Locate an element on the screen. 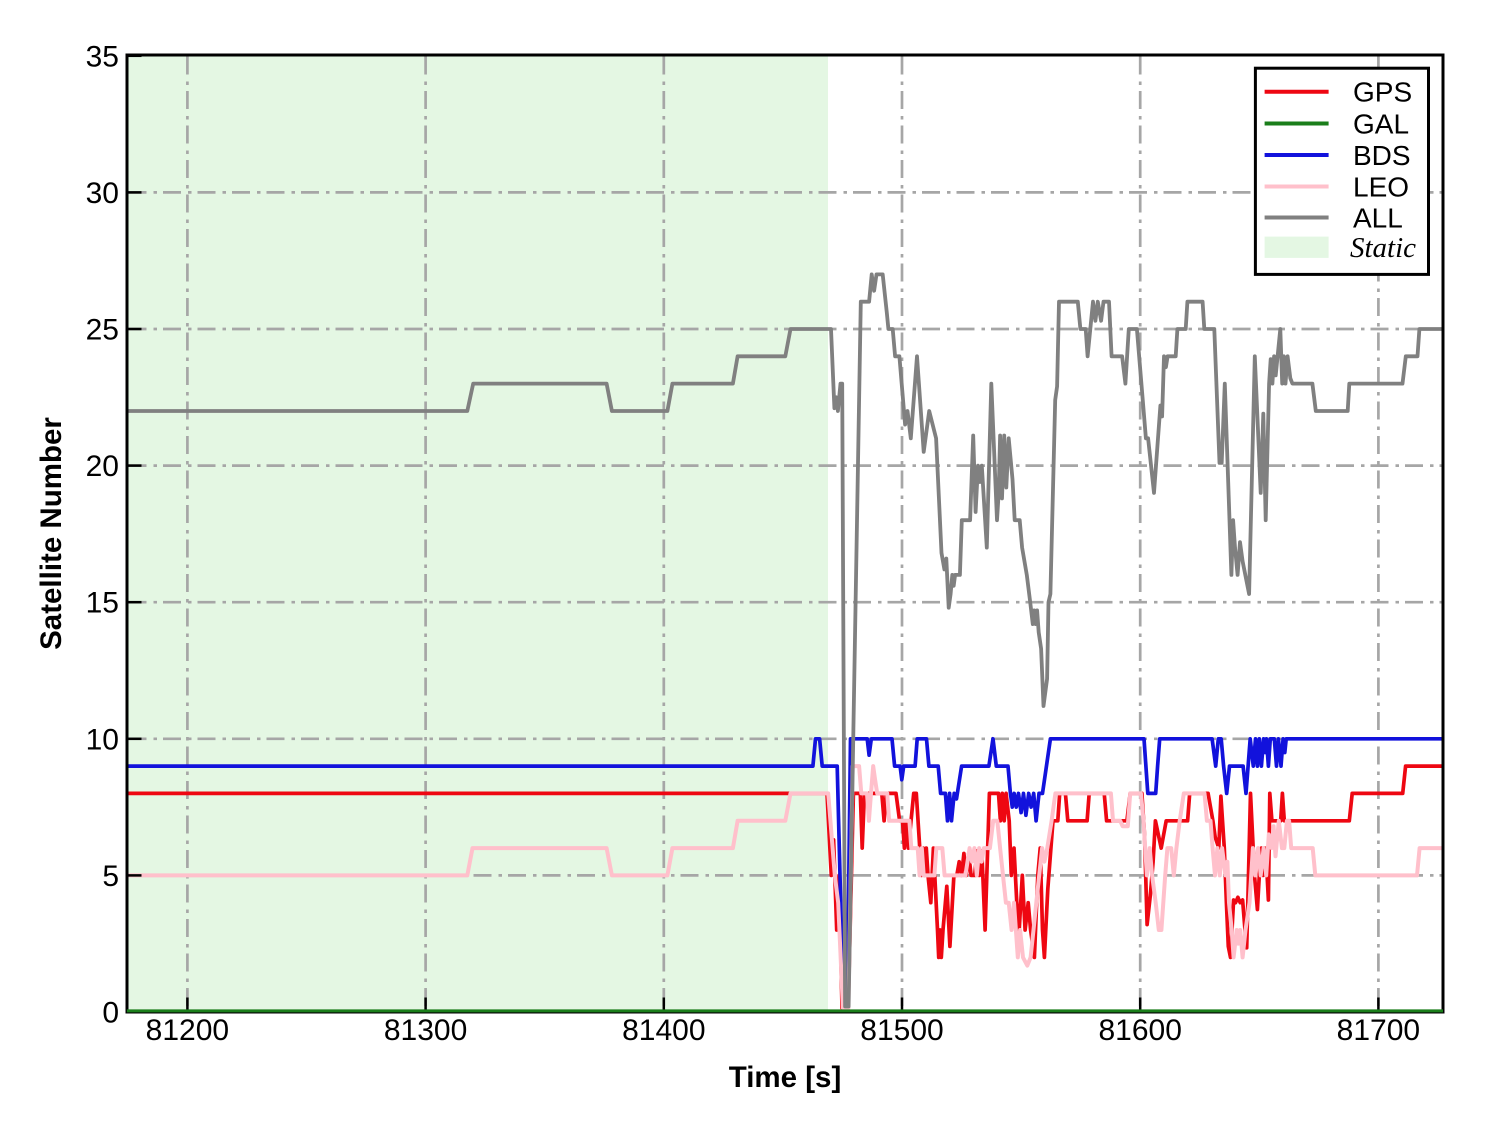 This screenshot has width=1488, height=1133. svg-text: Satellite Number is located at coordinates (51, 533).